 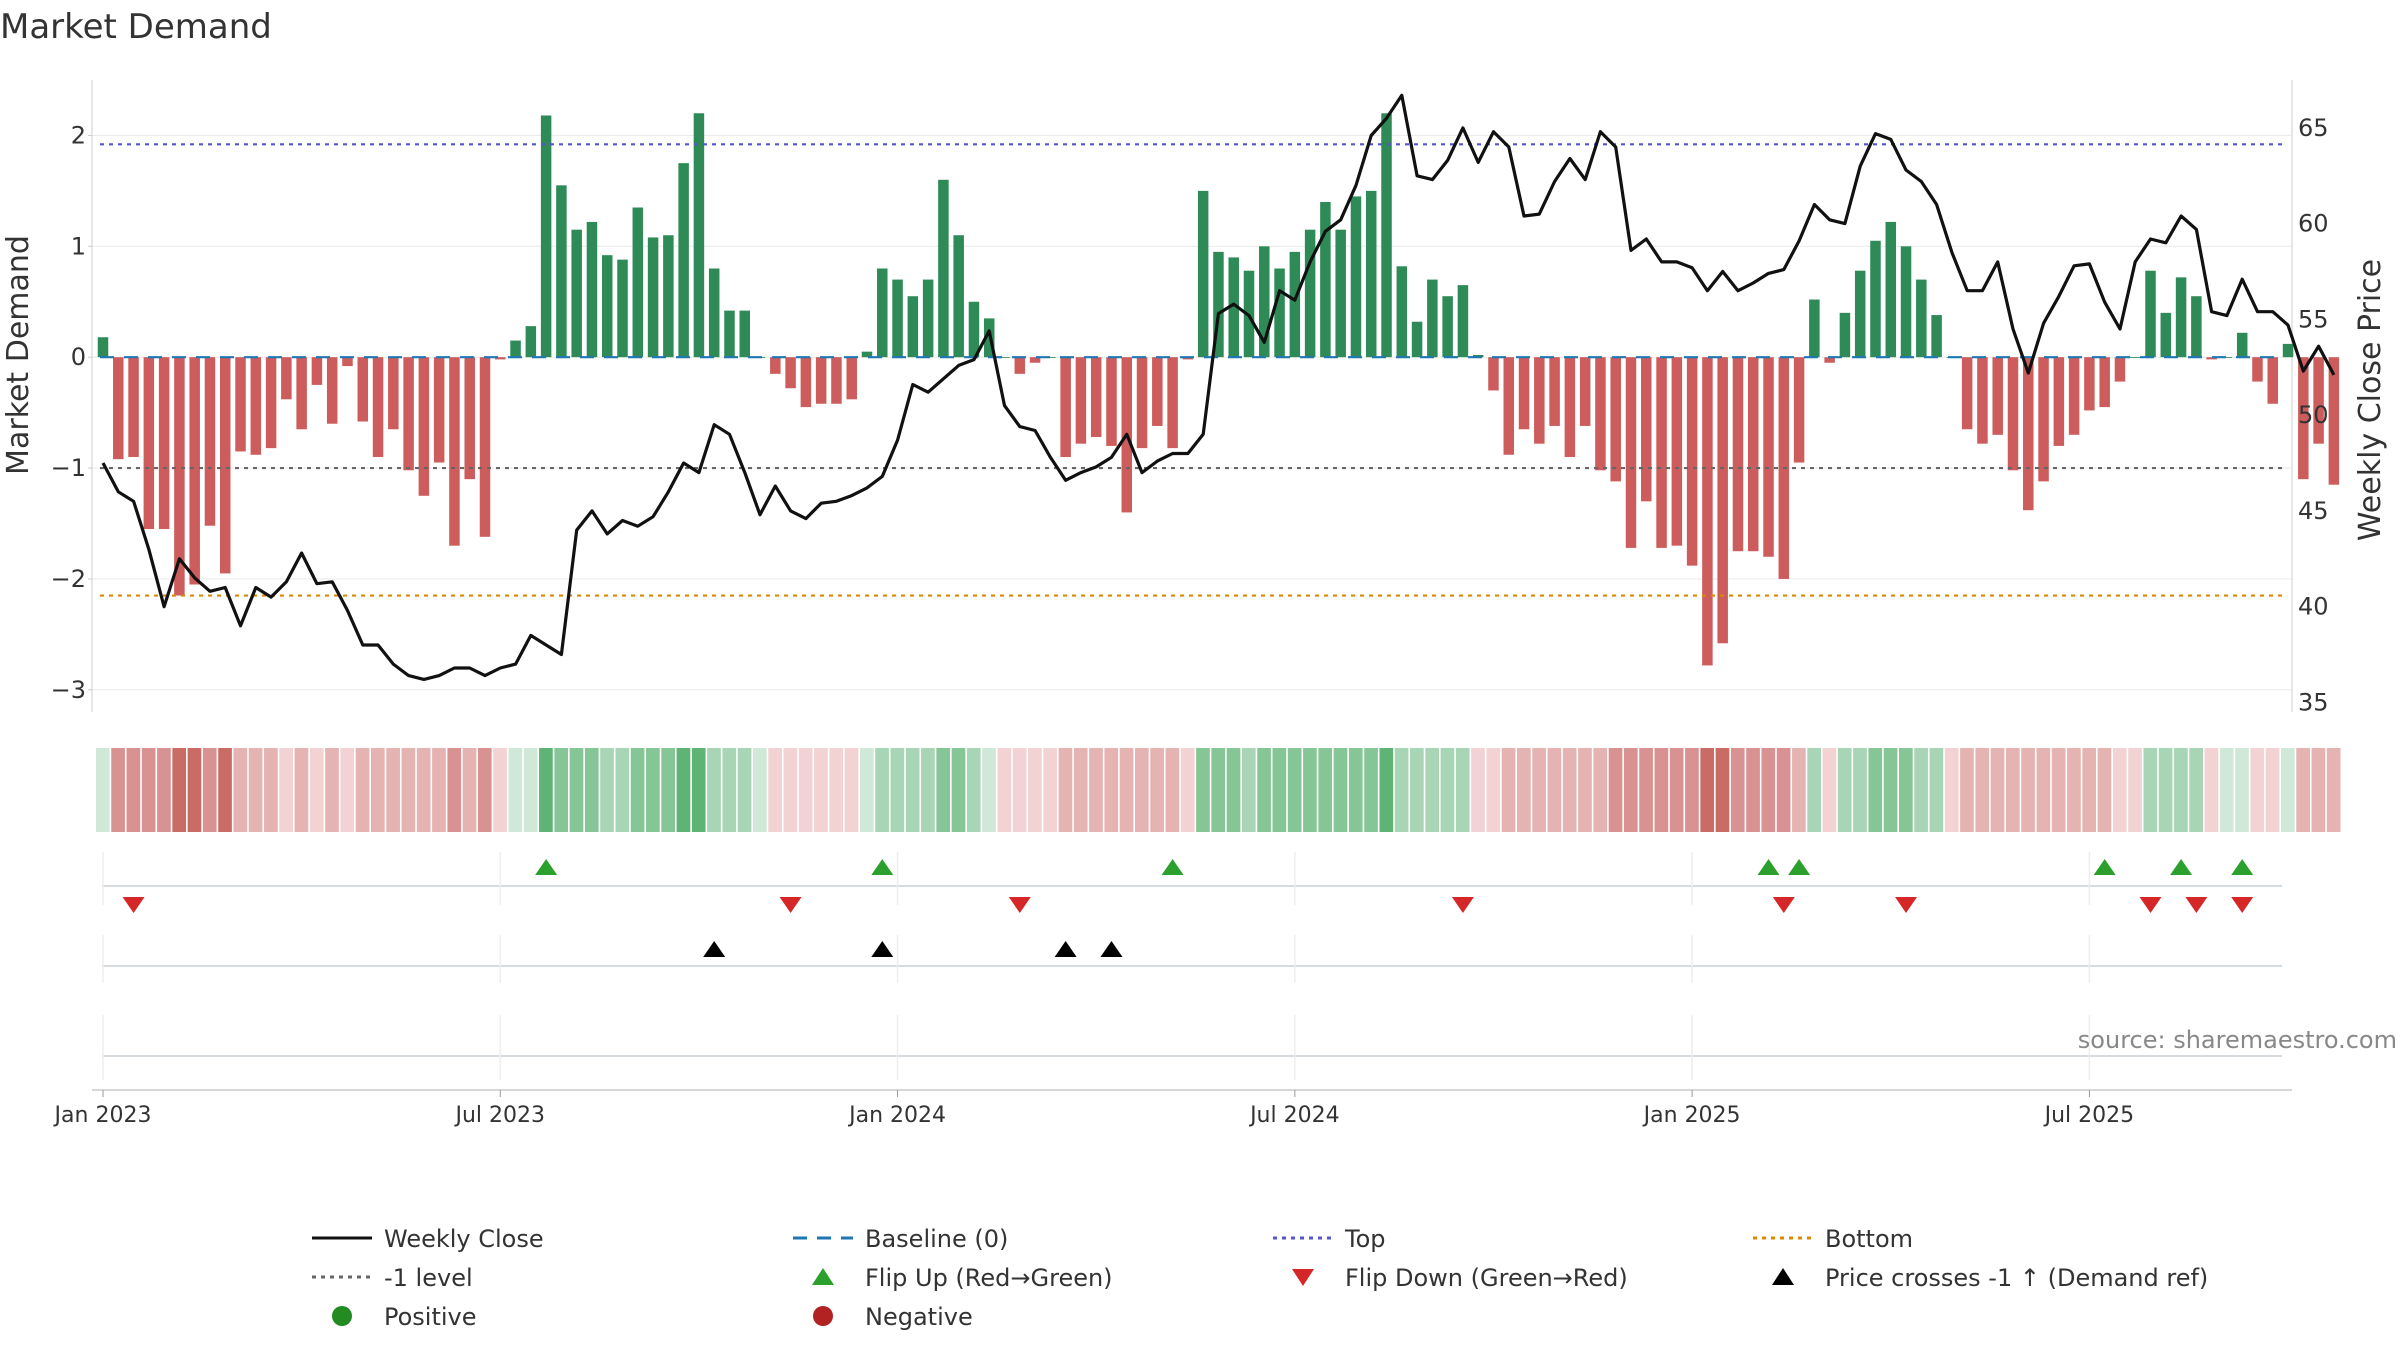 What do you see at coordinates (2313, 607) in the screenshot?
I see `right-tick-label: 40` at bounding box center [2313, 607].